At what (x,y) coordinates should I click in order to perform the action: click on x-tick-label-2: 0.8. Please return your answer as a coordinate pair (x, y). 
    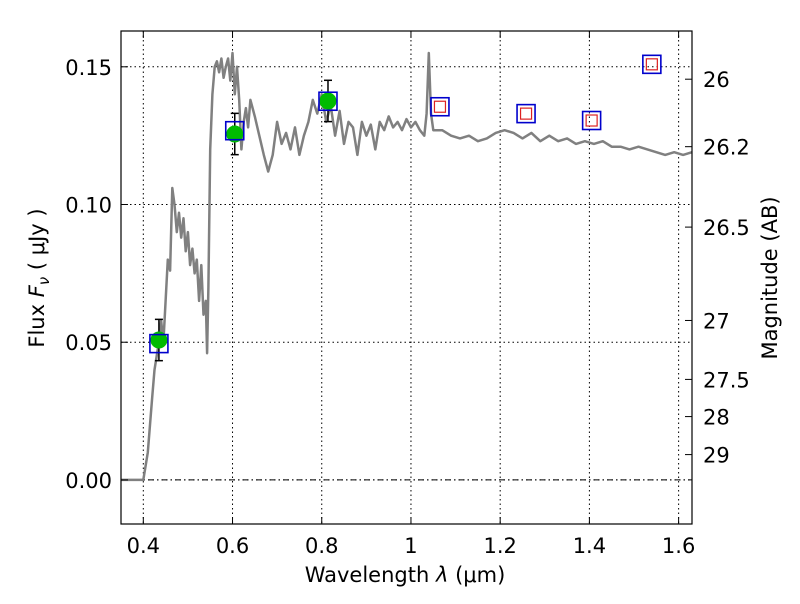
    Looking at the image, I should click on (321, 546).